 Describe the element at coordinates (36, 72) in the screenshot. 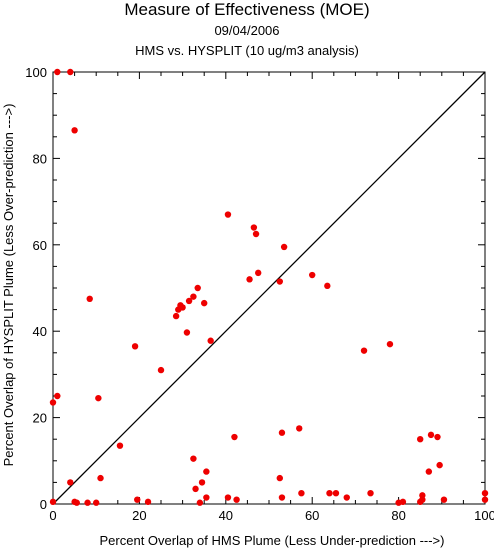

I see `y-tick-label: 100` at that location.